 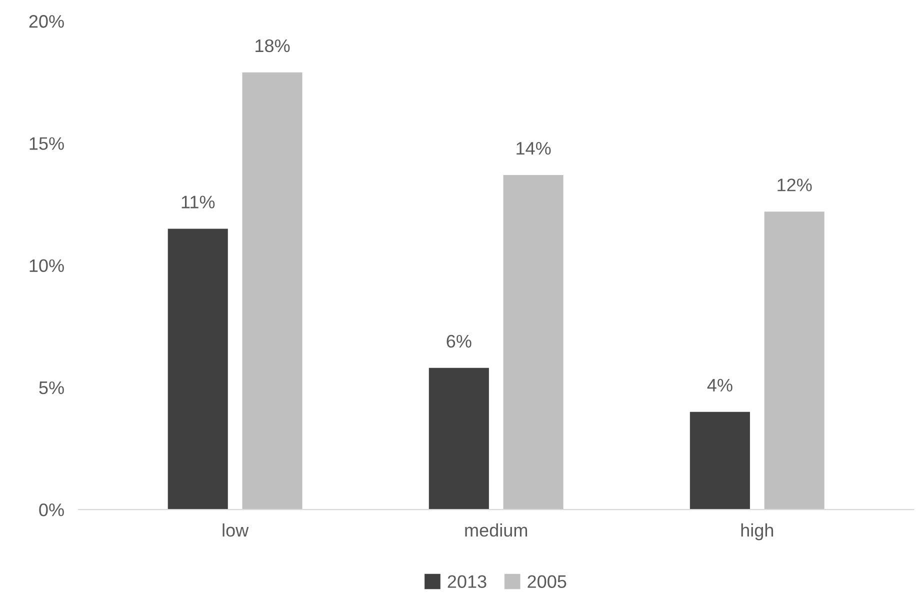 I want to click on data-label: 14%, so click(x=533, y=148).